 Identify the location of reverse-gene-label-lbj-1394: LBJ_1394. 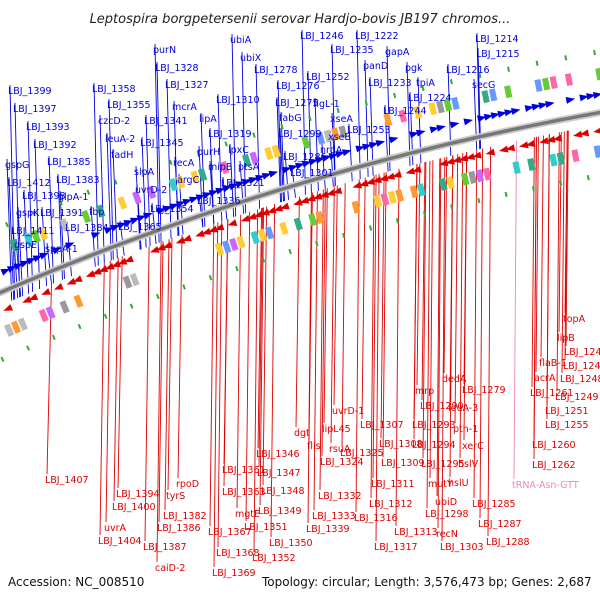
(138, 494).